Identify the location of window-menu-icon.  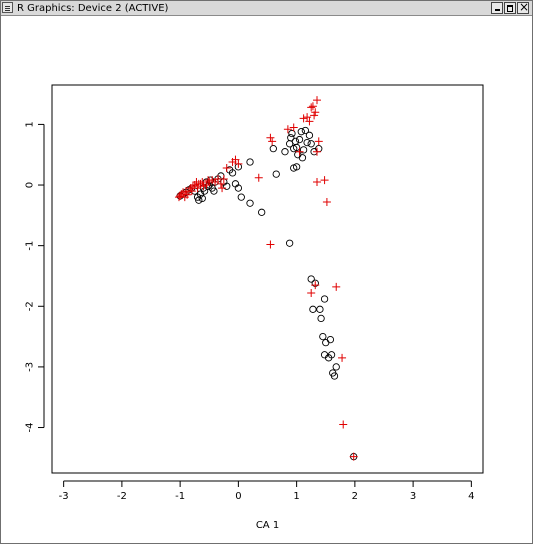
(7, 7).